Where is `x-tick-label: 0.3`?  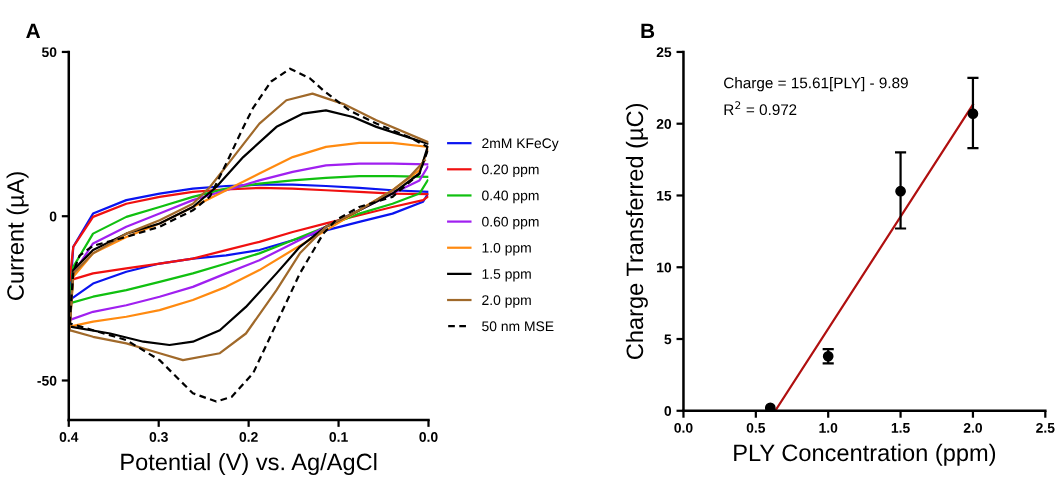
x-tick-label: 0.3 is located at coordinates (158, 437).